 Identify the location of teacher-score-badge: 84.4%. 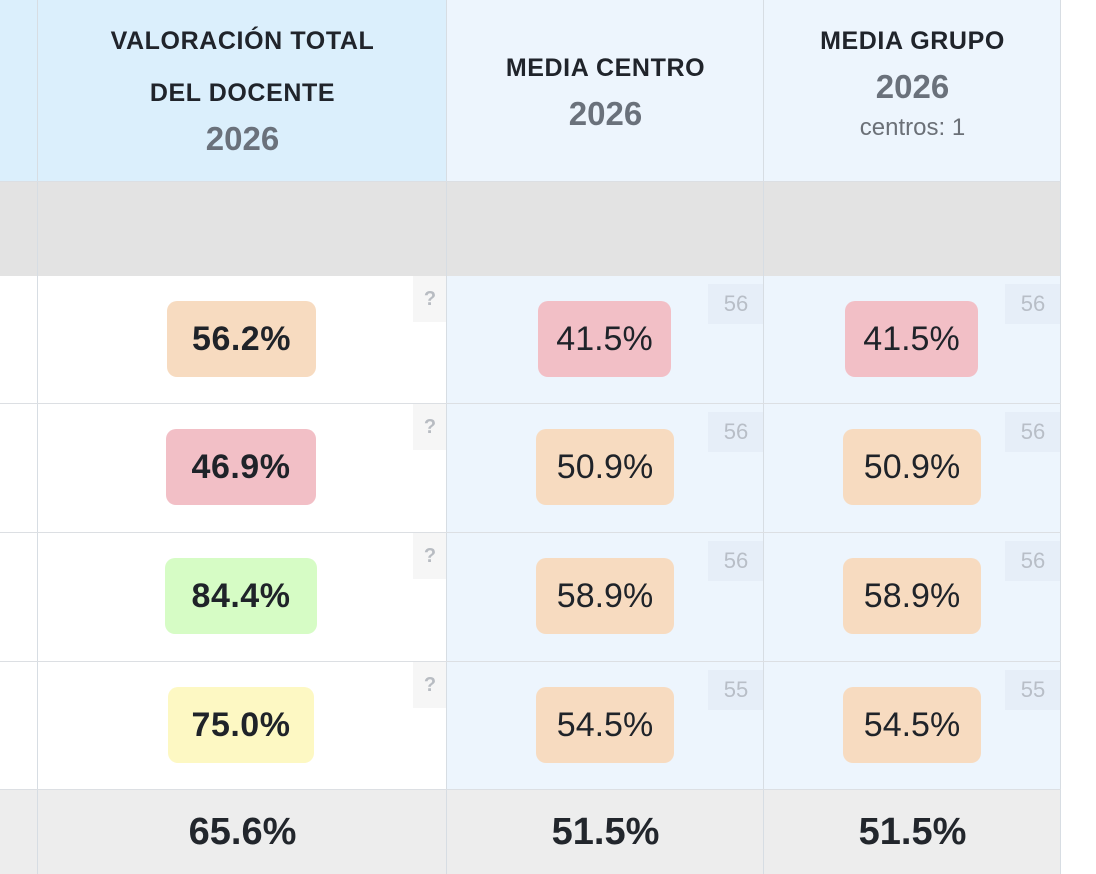
(241, 596).